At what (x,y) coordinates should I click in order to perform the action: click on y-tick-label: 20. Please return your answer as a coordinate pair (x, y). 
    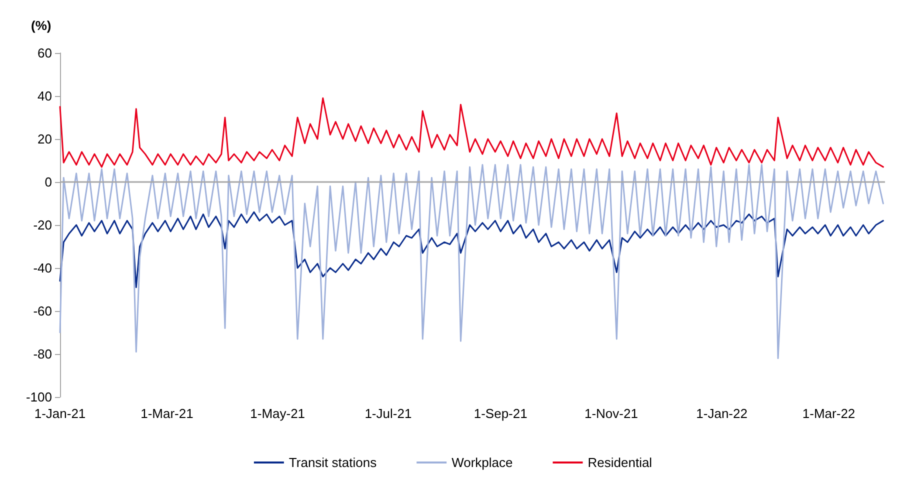
    Looking at the image, I should click on (45, 139).